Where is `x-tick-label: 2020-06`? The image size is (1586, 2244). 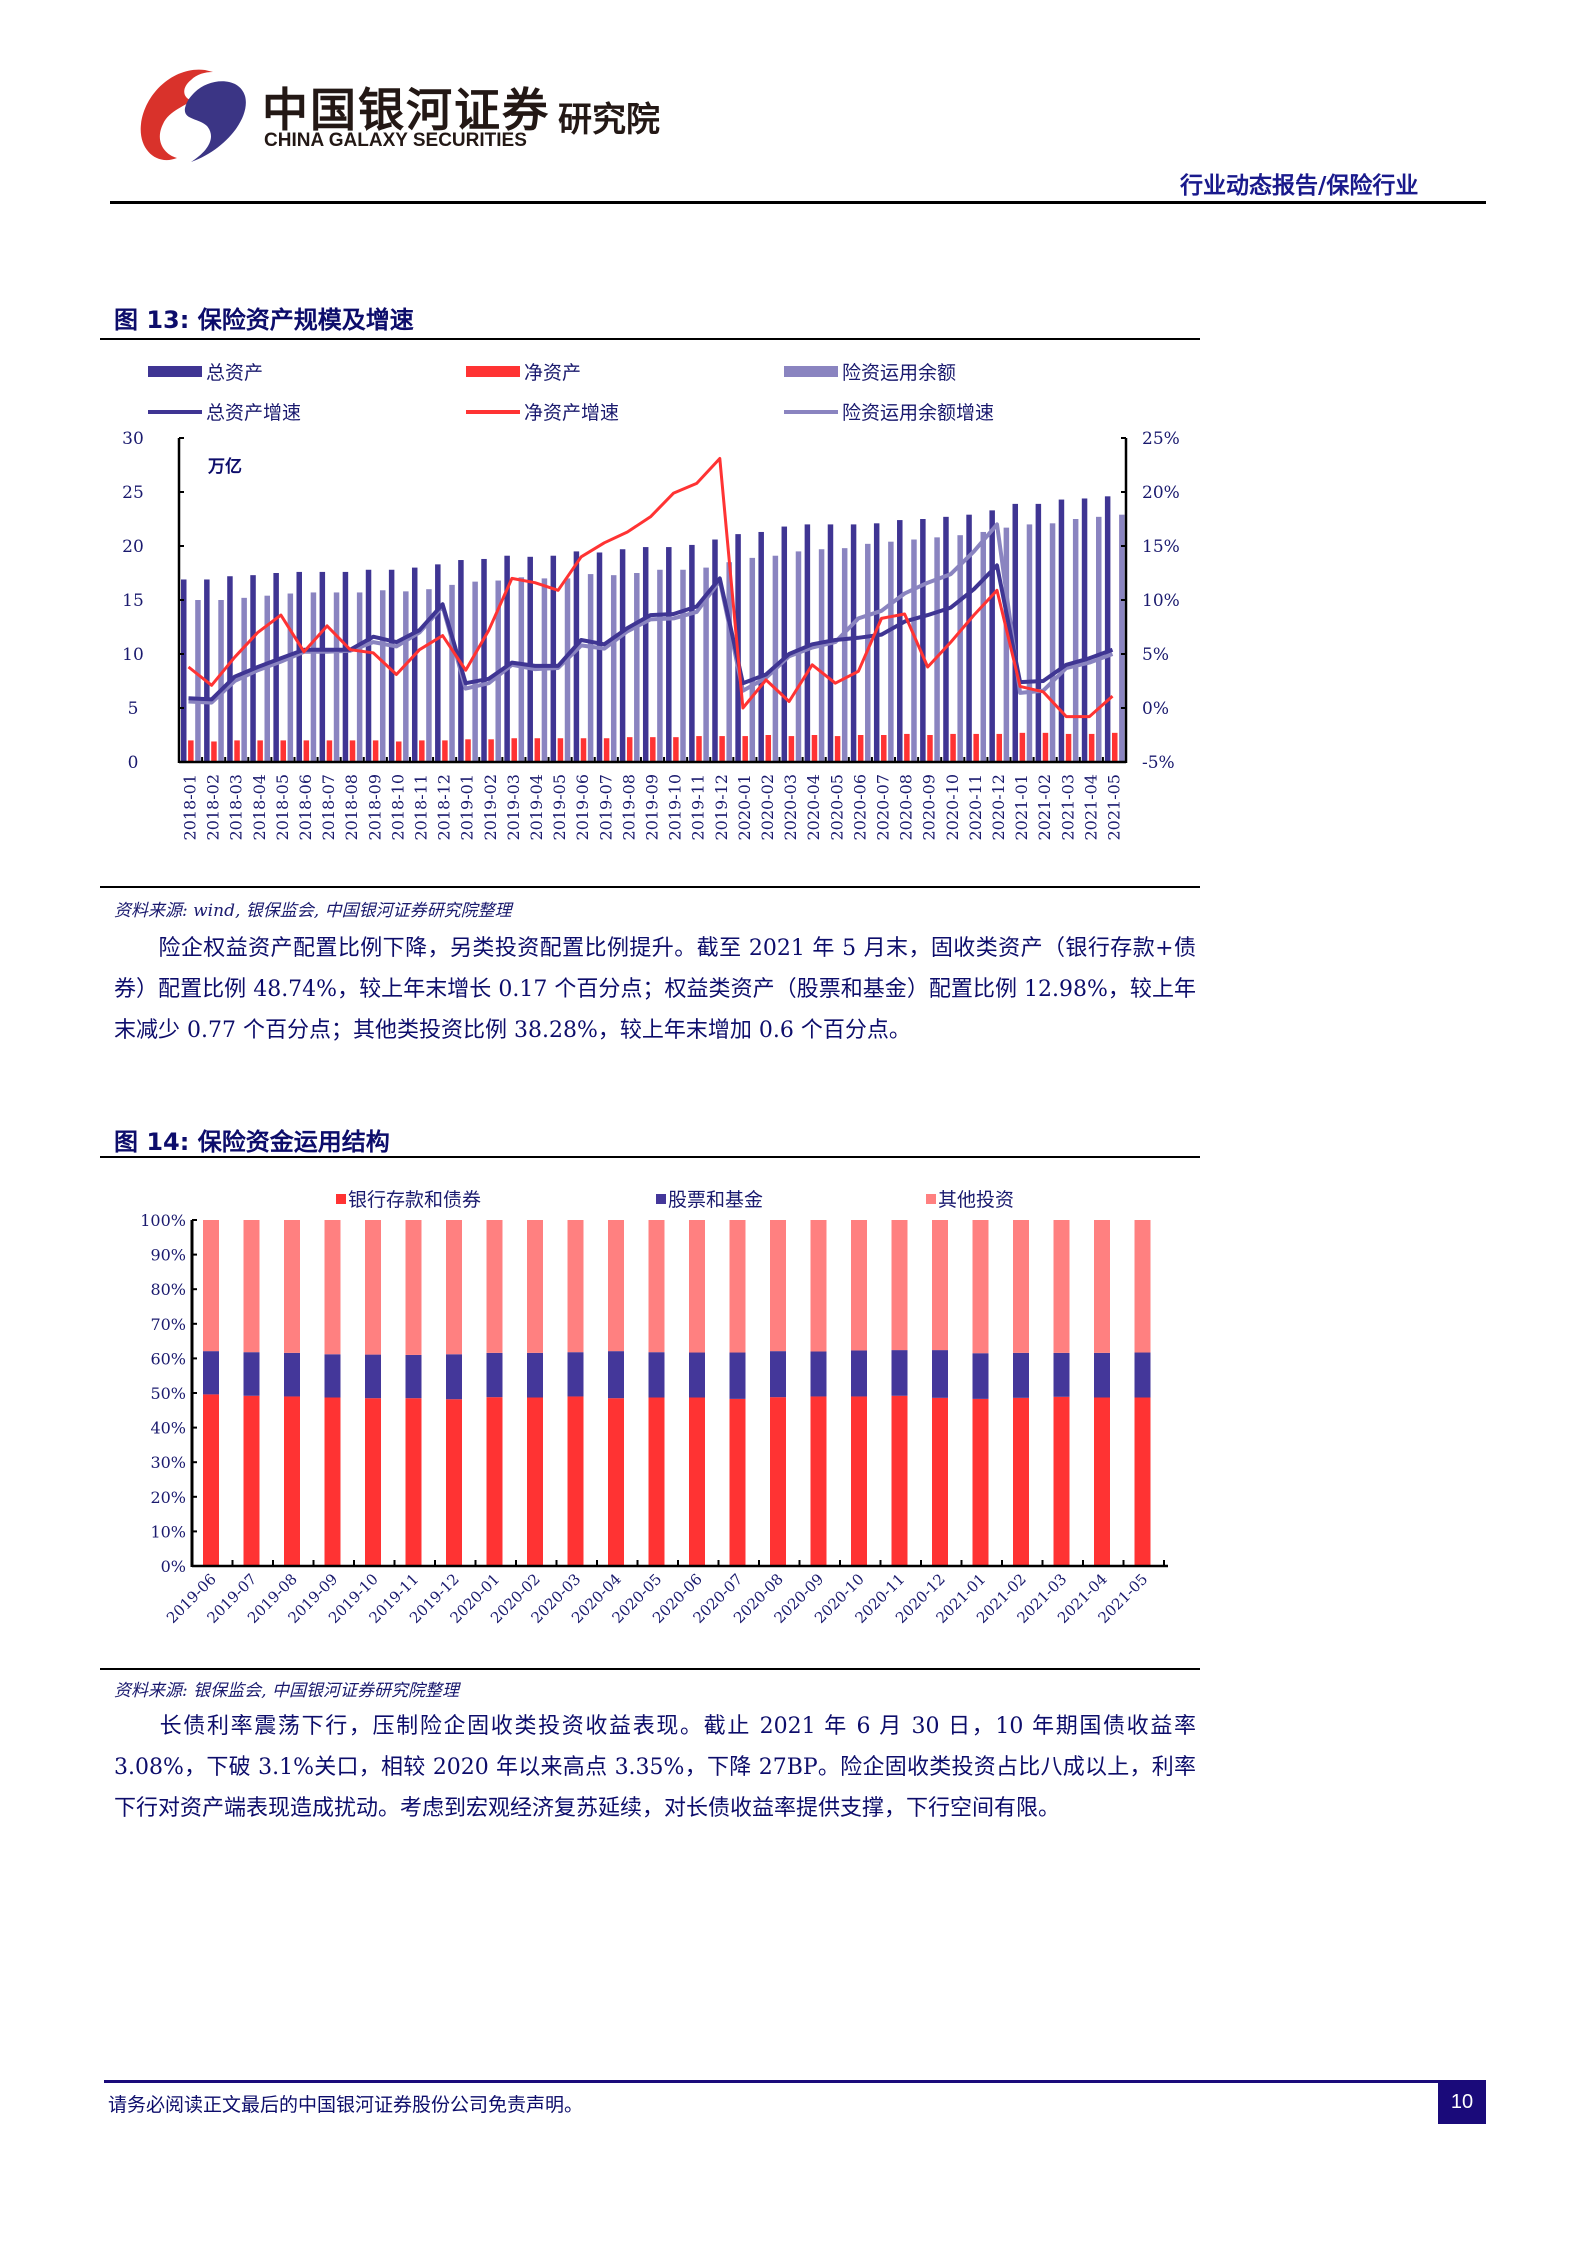 x-tick-label: 2020-06 is located at coordinates (859, 807).